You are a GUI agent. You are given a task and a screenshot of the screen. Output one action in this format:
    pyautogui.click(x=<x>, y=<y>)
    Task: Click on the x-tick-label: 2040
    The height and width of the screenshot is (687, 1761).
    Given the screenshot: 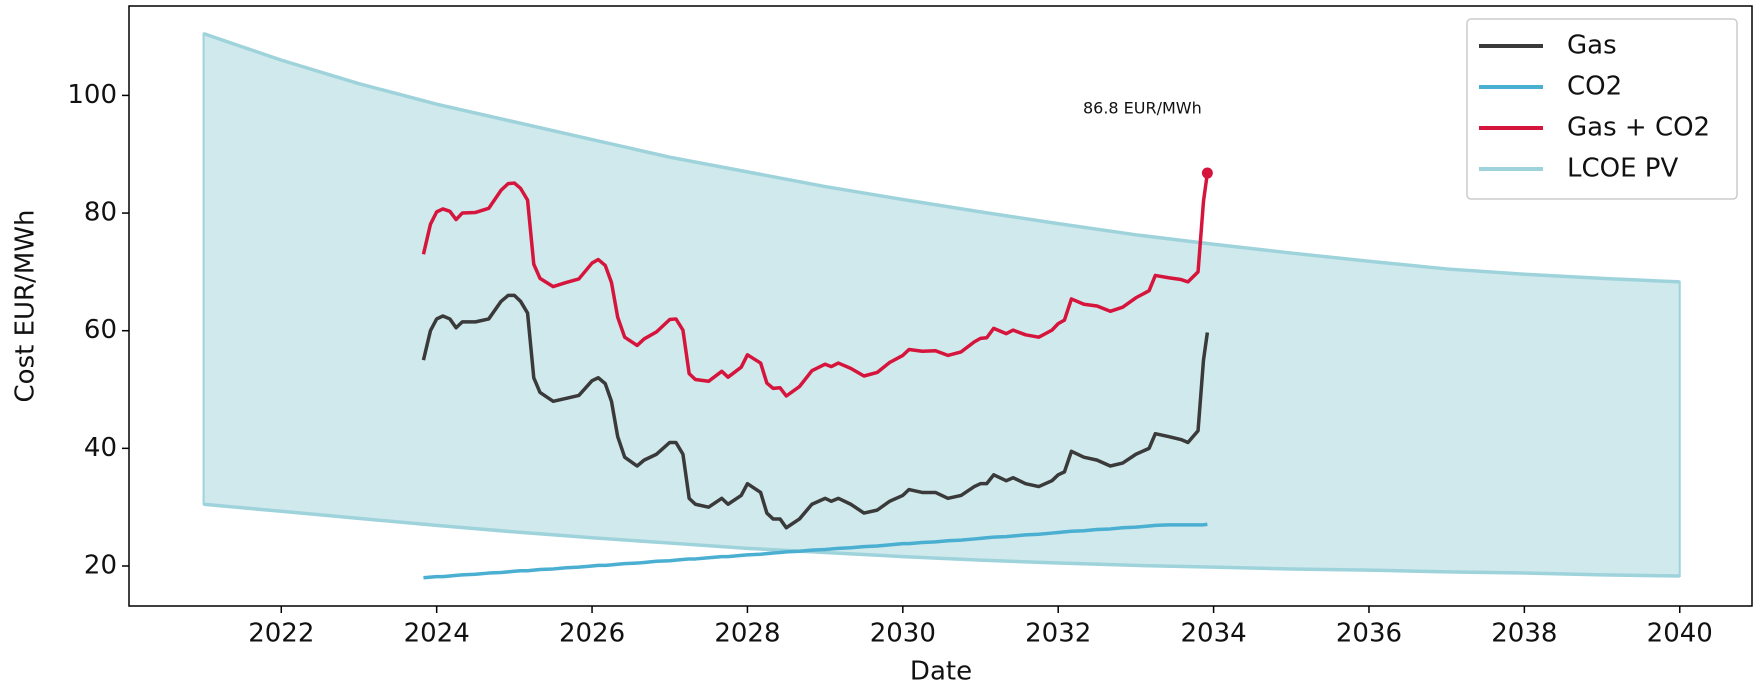 What is the action you would take?
    pyautogui.click(x=1680, y=634)
    